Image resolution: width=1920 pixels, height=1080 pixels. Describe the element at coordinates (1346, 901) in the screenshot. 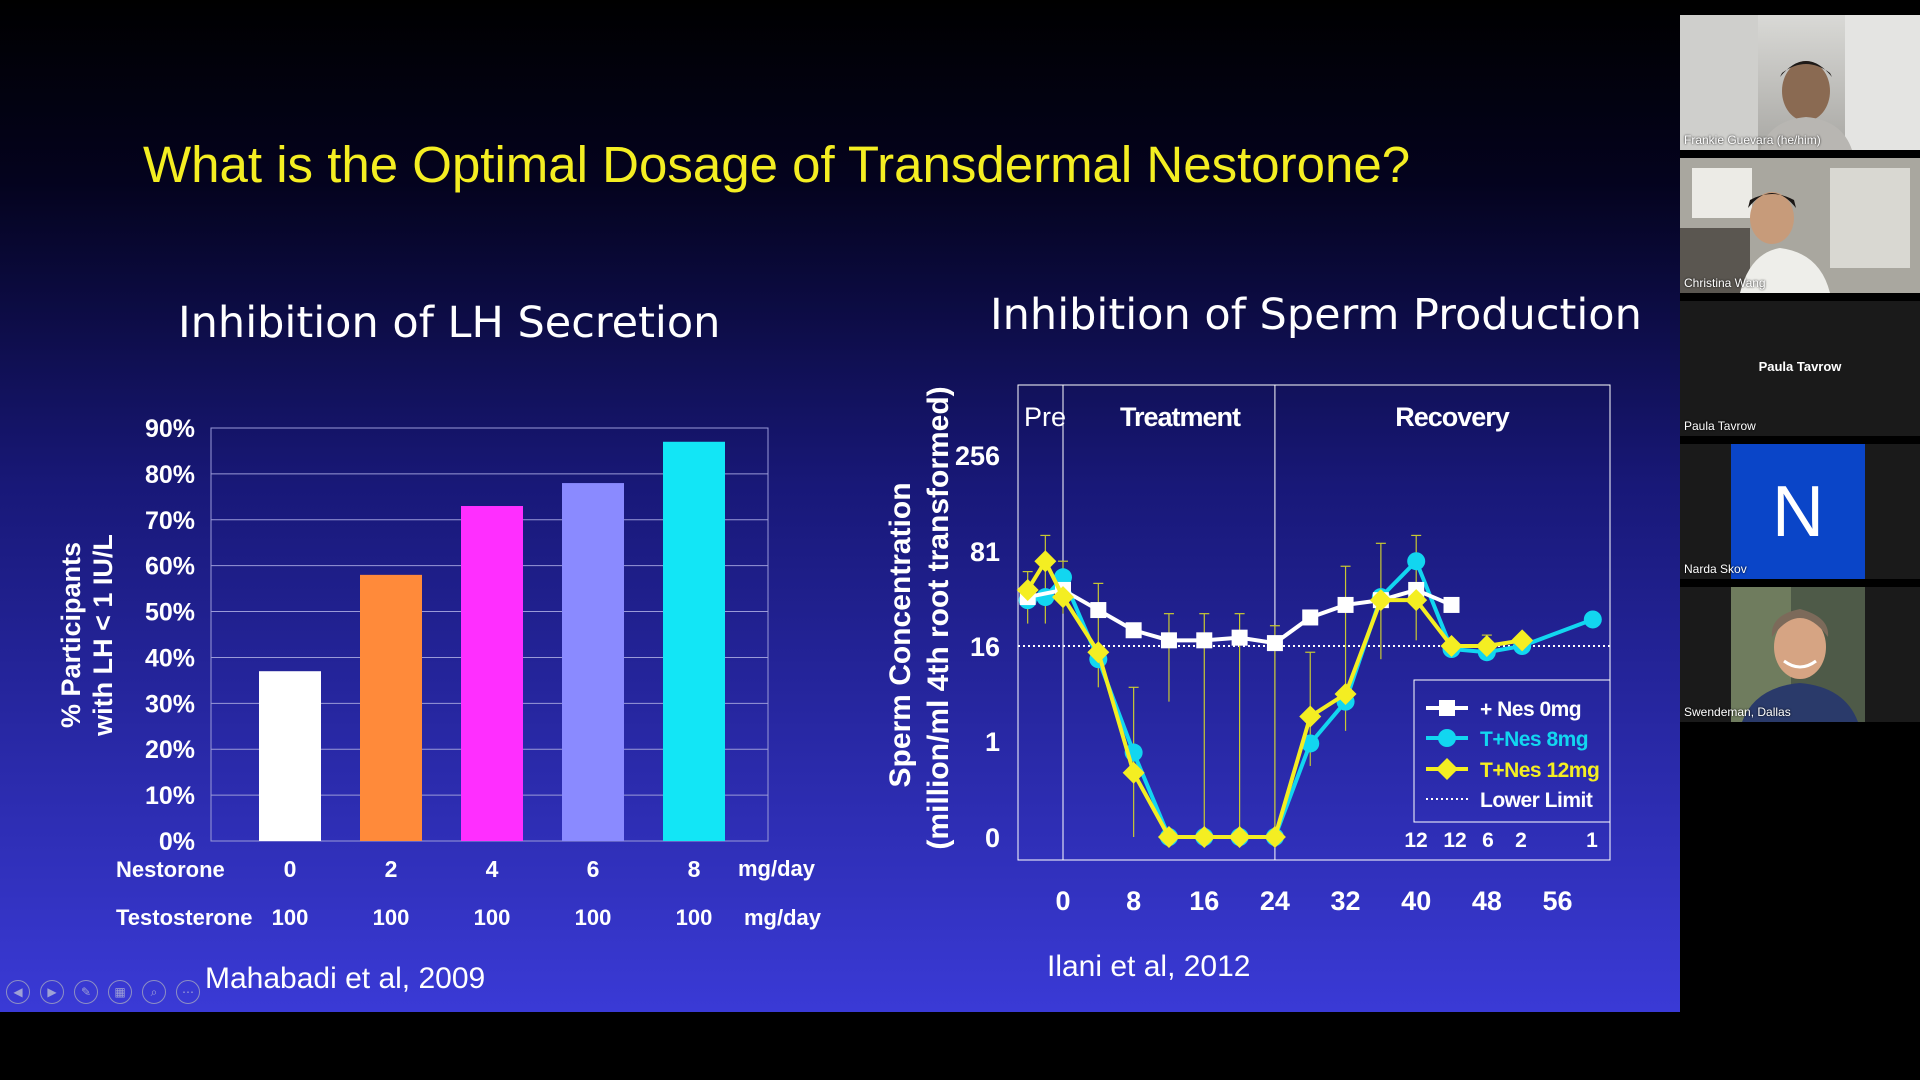

I see `x-tick-label: 32` at that location.